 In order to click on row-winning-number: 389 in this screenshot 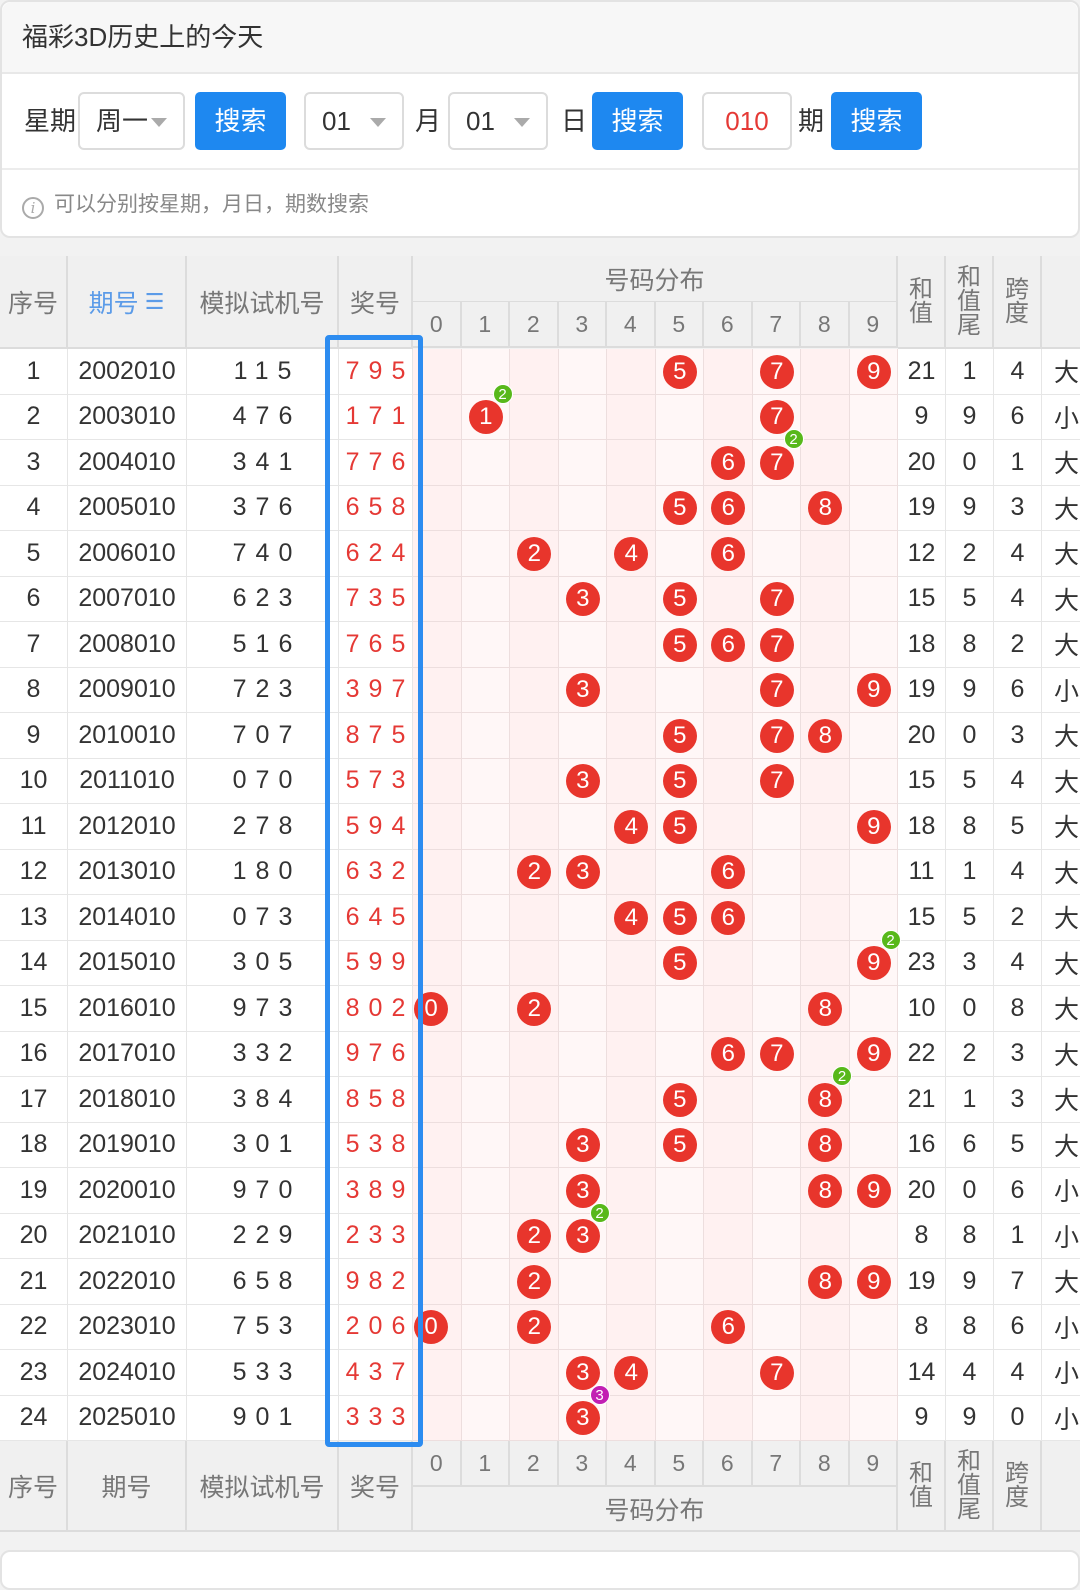, I will do `click(376, 1191)`.